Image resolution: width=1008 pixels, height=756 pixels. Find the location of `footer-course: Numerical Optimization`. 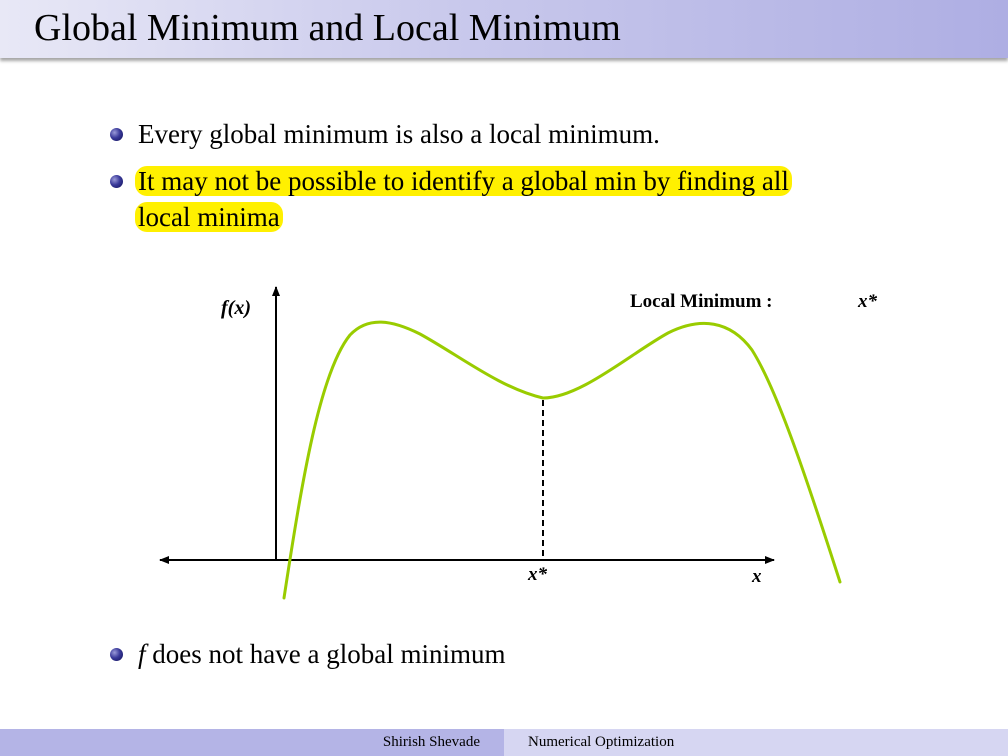

footer-course: Numerical Optimization is located at coordinates (601, 742).